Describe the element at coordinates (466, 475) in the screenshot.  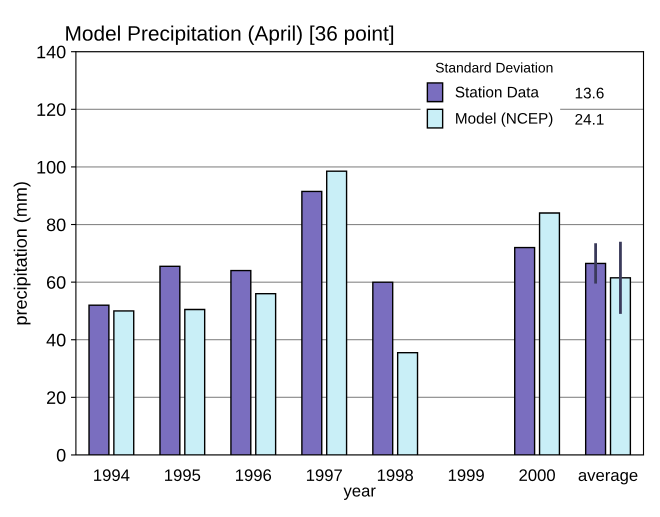
I see `x-tick-label: 1999` at that location.